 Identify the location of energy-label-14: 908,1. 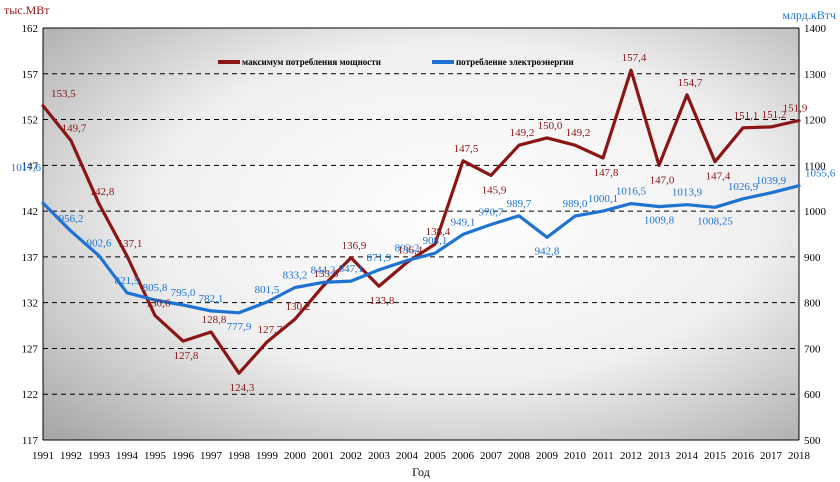
(435, 241).